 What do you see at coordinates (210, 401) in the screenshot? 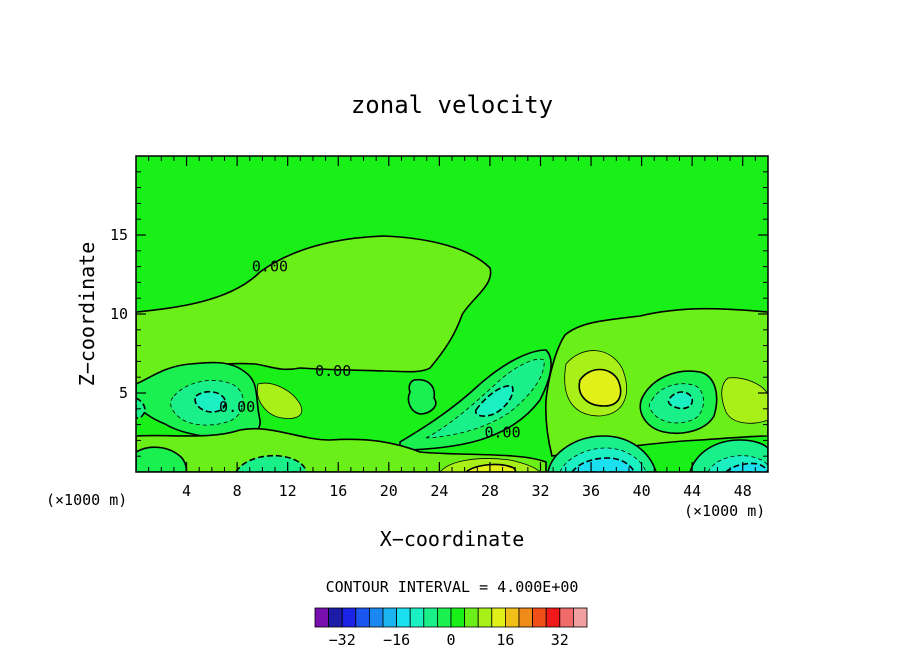
I see `negative-core-left` at bounding box center [210, 401].